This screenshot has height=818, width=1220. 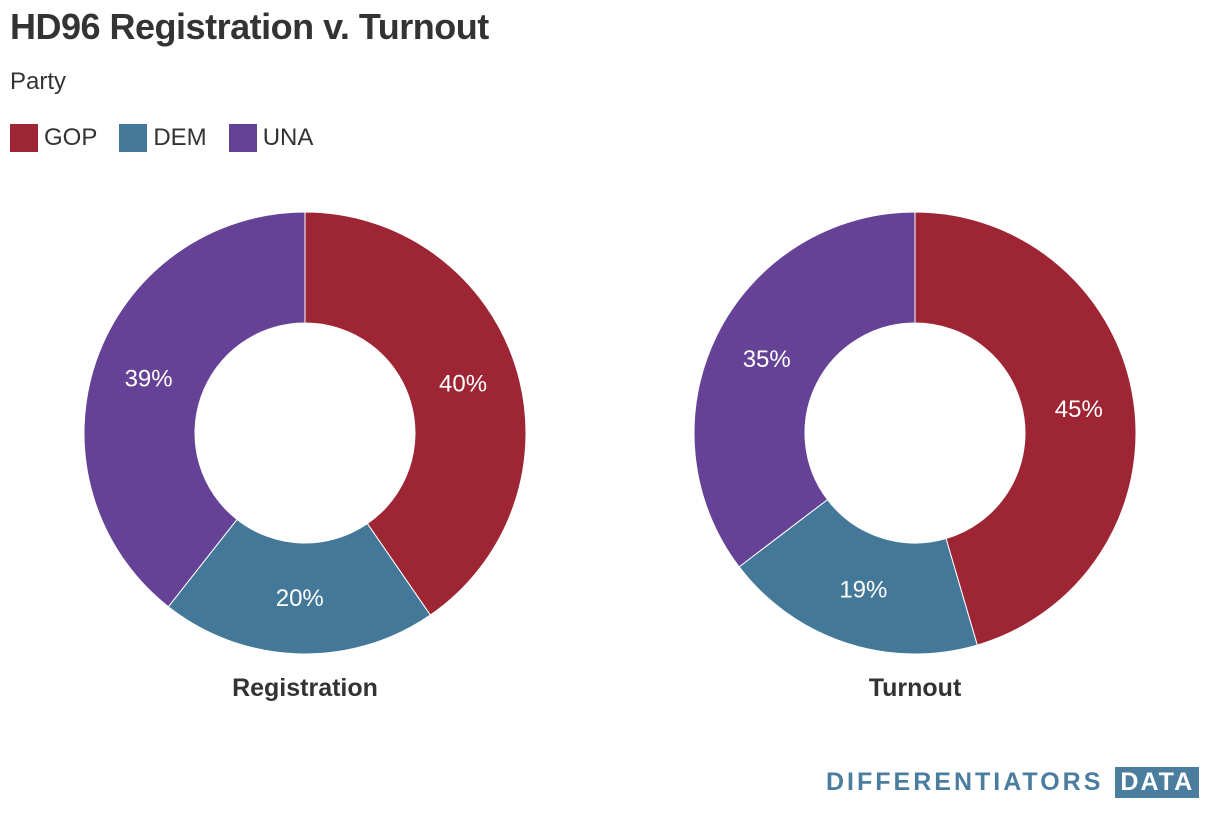 I want to click on turnout-label-dem: 19%, so click(x=863, y=590).